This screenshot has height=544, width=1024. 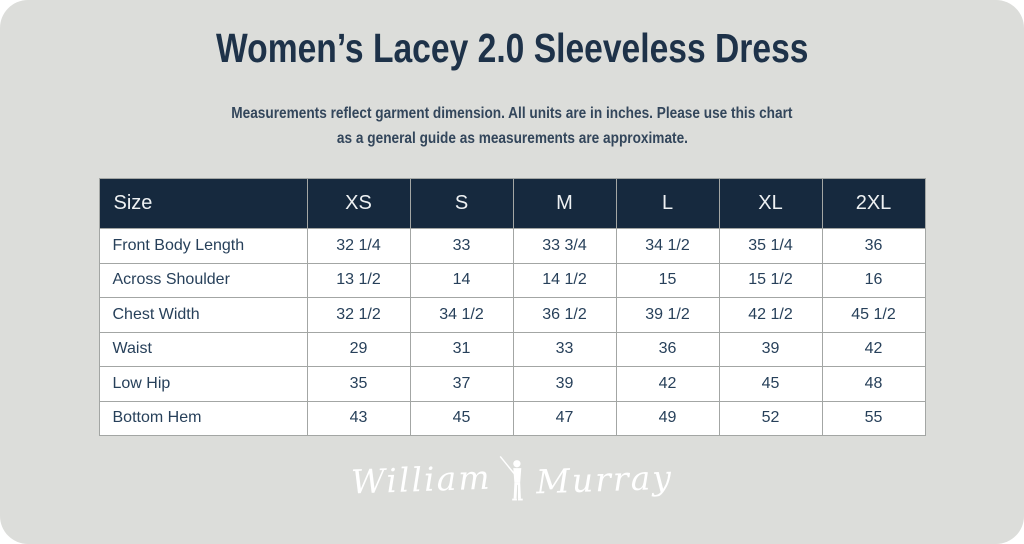 I want to click on brand-second-word: Murray, so click(x=604, y=479).